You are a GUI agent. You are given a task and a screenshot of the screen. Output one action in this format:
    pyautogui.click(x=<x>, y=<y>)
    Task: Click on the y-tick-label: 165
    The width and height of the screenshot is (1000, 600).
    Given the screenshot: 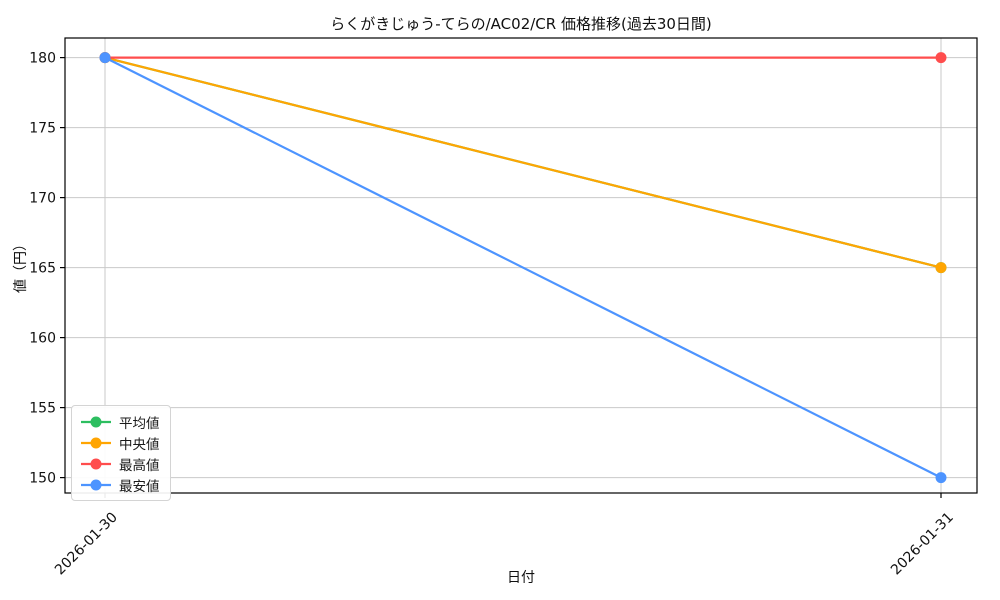 What is the action you would take?
    pyautogui.click(x=42, y=269)
    